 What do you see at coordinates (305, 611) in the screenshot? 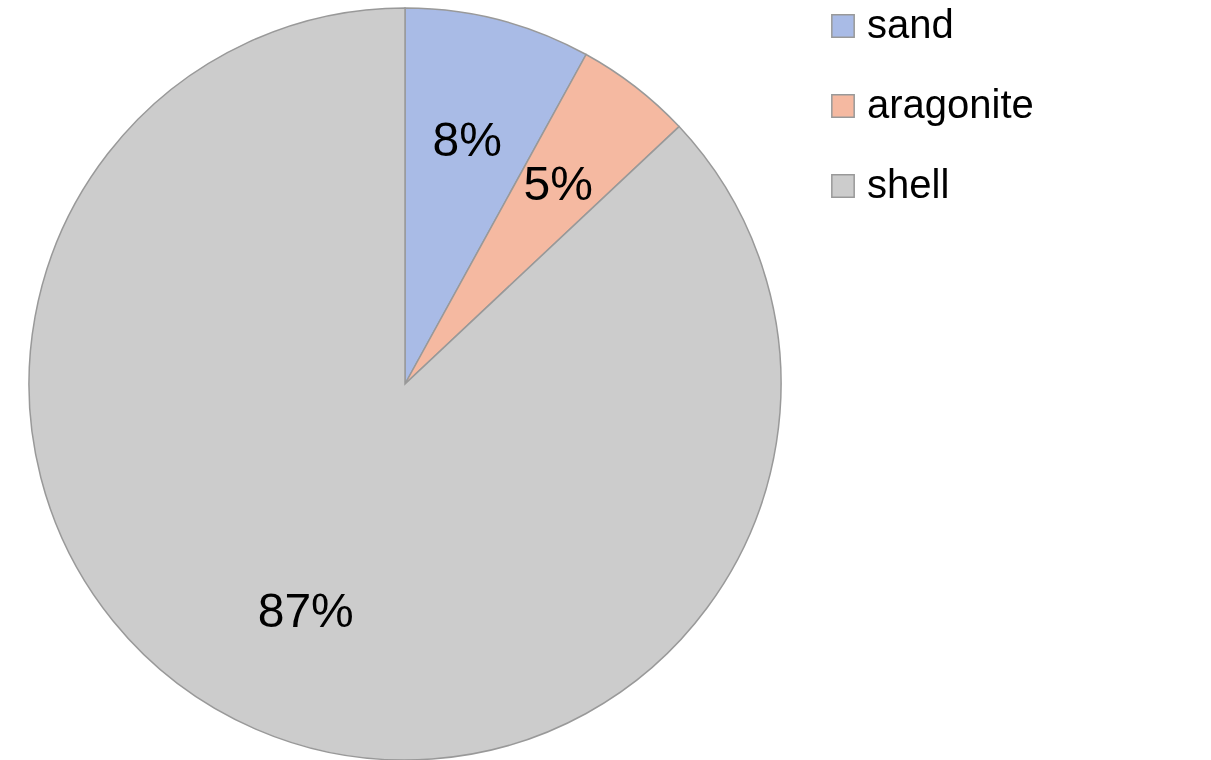
I see `data-label: 87%` at bounding box center [305, 611].